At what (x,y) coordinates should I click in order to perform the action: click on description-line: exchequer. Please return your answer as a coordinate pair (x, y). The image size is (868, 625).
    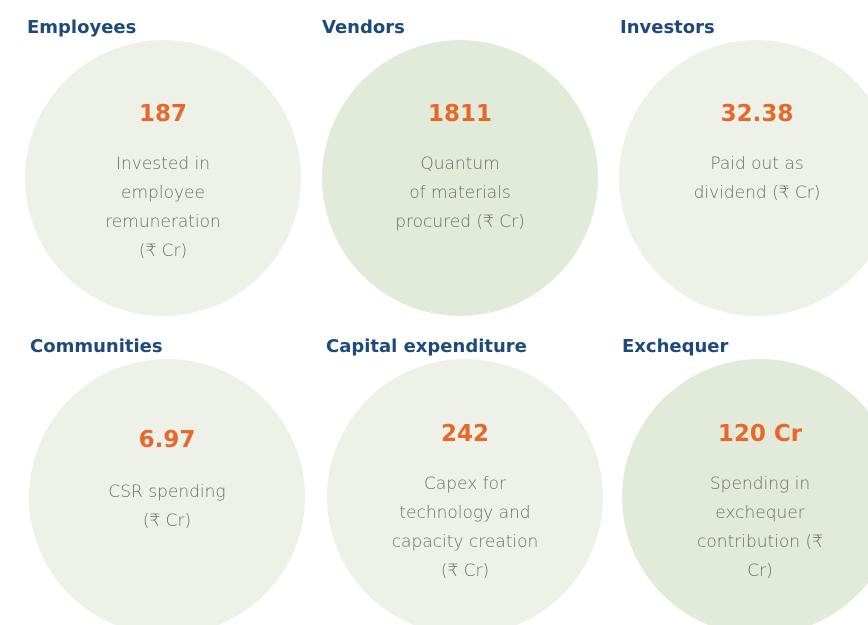
    Looking at the image, I should click on (760, 513).